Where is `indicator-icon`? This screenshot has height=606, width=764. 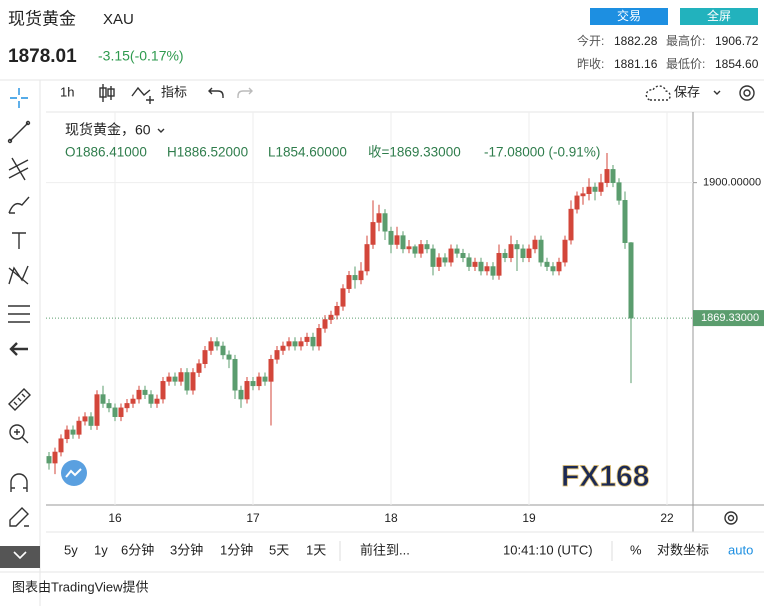
indicator-icon is located at coordinates (142, 95).